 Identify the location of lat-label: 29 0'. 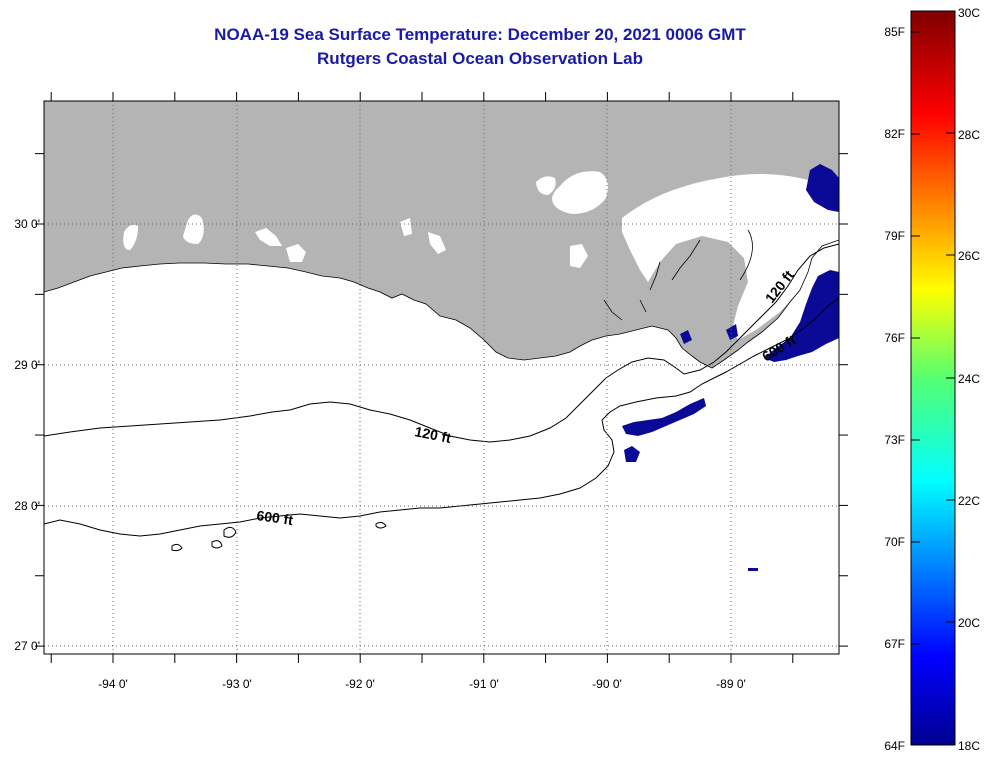
(27, 365).